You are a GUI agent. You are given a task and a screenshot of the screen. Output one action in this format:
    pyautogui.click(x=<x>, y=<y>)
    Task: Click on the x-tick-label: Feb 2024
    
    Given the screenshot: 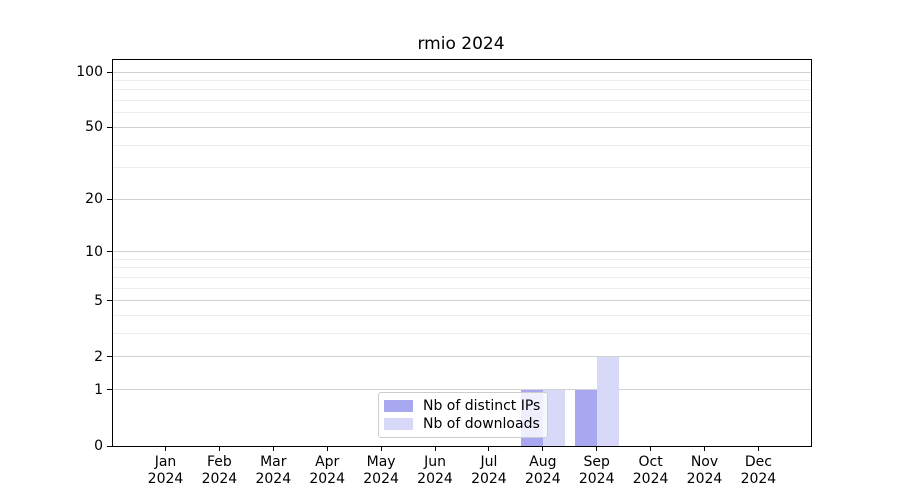 What is the action you would take?
    pyautogui.click(x=219, y=470)
    